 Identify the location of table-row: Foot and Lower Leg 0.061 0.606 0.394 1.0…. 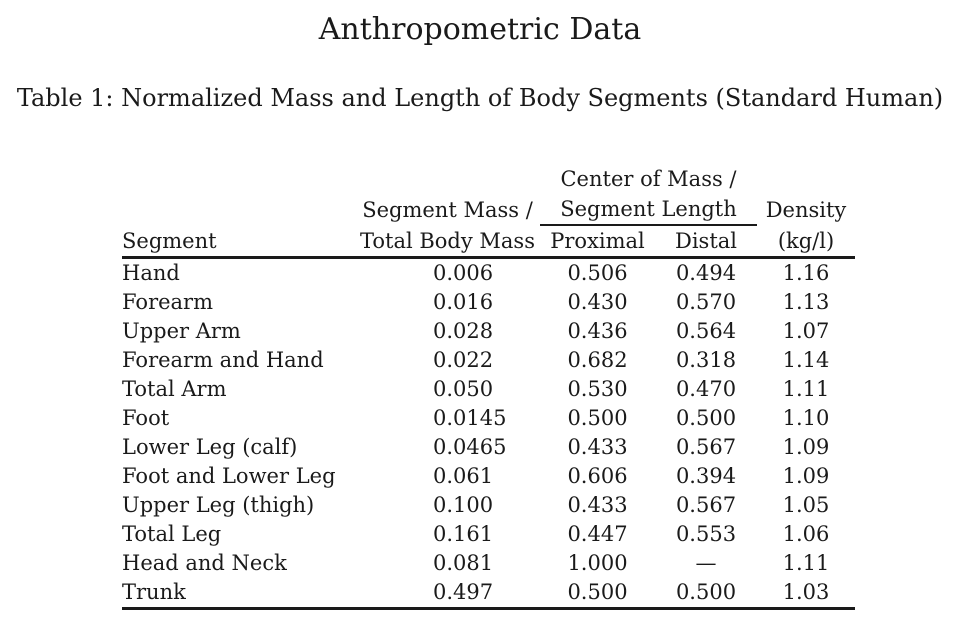
(488, 476).